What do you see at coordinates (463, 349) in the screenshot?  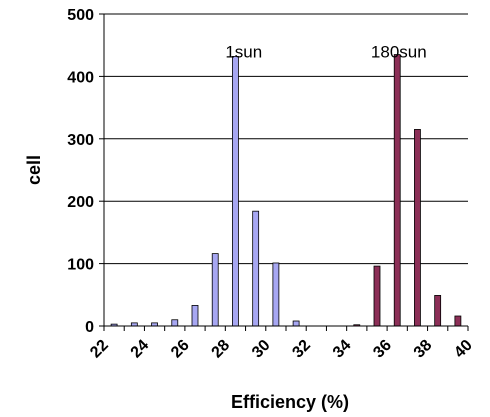 I see `x-tick-label: 40` at bounding box center [463, 349].